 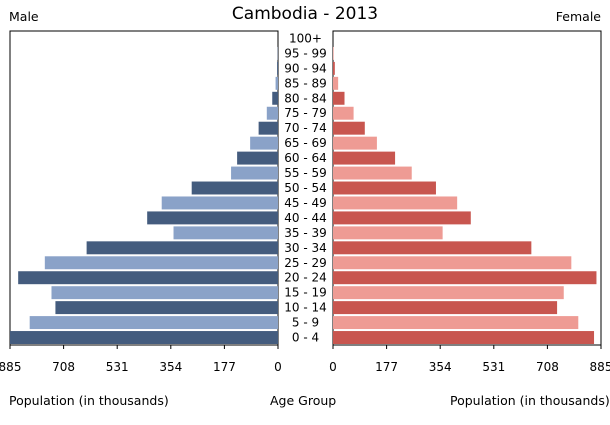 I want to click on age-group-label: 90 - 94, so click(x=305, y=68).